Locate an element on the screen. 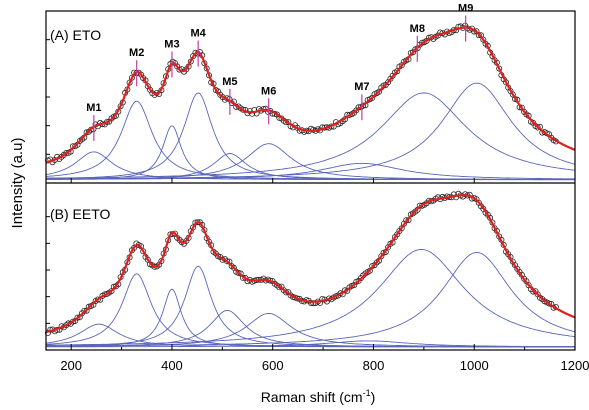  panel-a-mode-label-9: M9 is located at coordinates (465, 9).